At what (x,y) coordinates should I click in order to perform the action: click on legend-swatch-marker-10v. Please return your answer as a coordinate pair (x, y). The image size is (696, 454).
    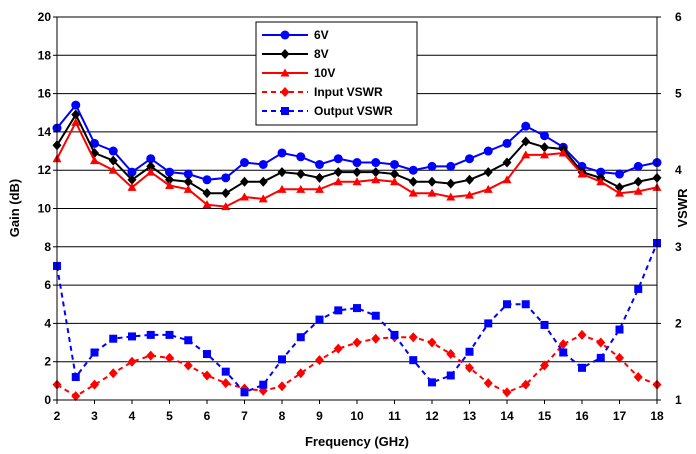
    Looking at the image, I should click on (285, 72).